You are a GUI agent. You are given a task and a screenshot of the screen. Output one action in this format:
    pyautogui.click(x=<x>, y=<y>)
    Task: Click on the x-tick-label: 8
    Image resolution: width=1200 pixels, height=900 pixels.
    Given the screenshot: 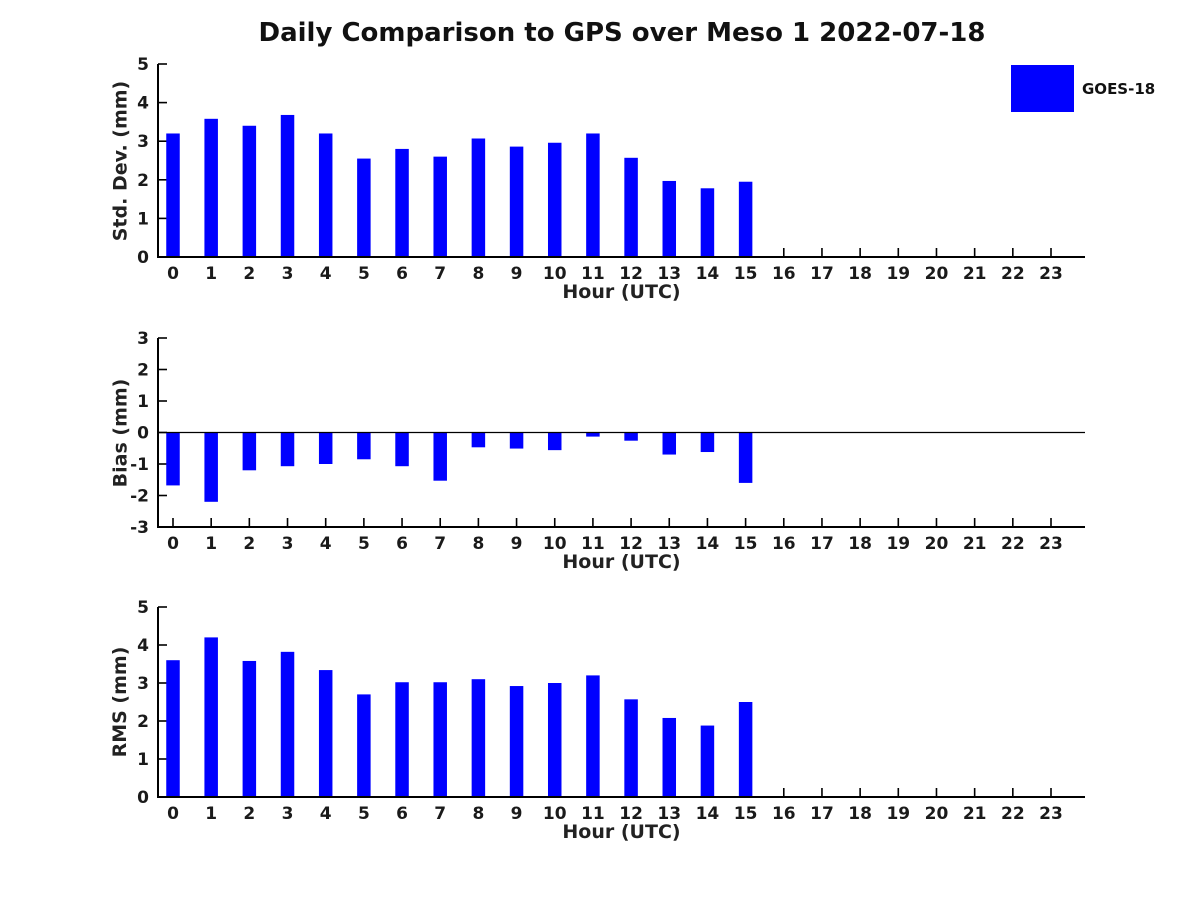 What is the action you would take?
    pyautogui.click(x=478, y=544)
    